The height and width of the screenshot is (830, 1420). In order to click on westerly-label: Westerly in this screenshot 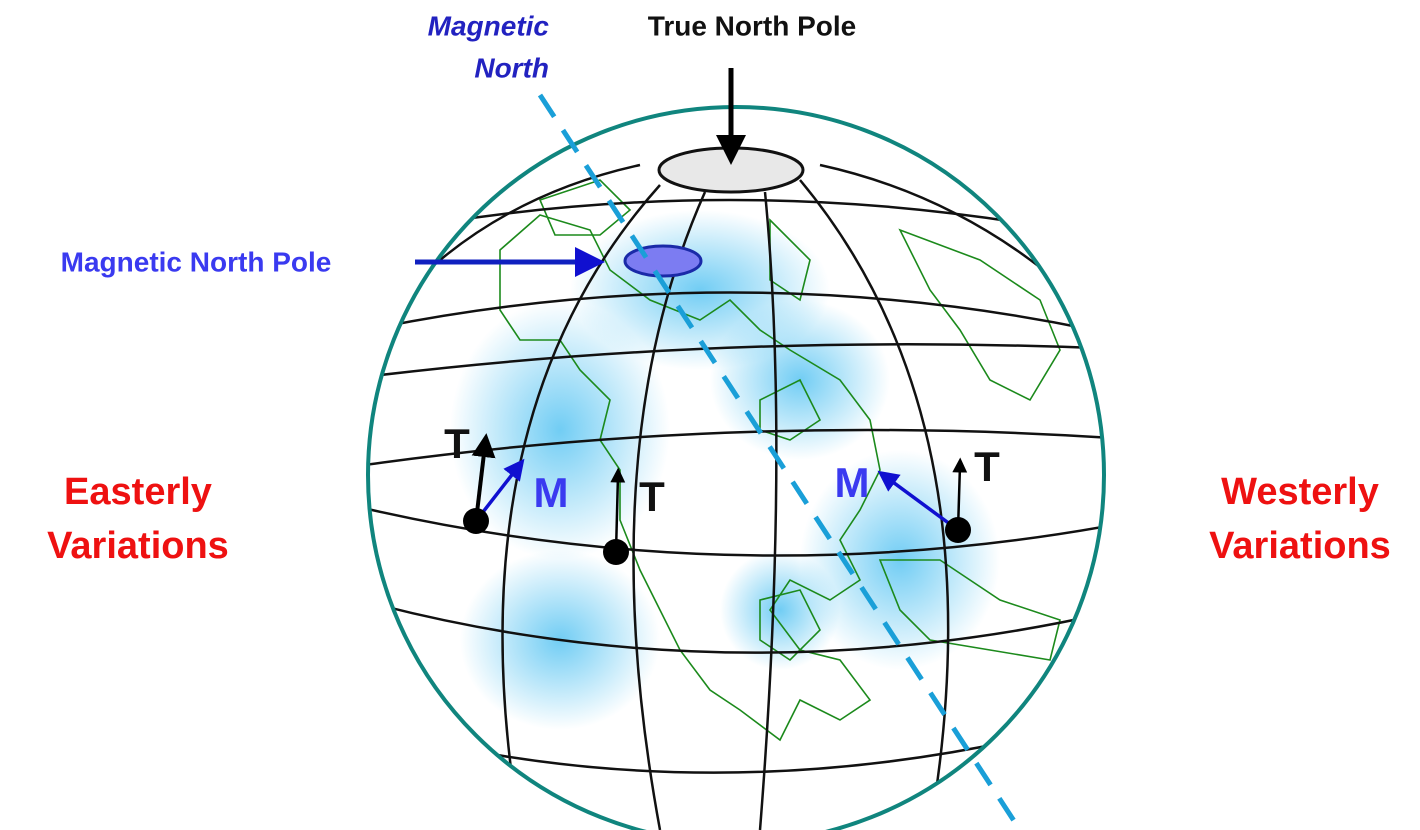, I will do `click(1300, 492)`.